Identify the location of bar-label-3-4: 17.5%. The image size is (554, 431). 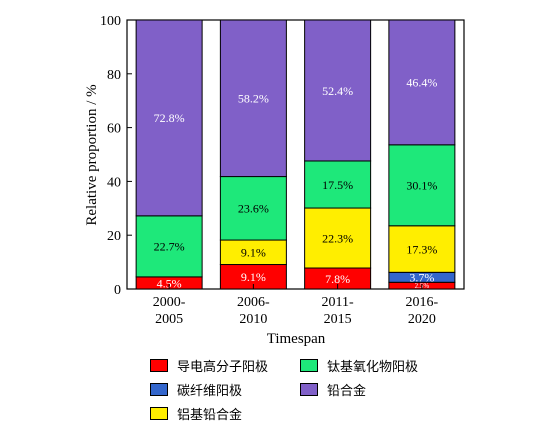
(337, 185).